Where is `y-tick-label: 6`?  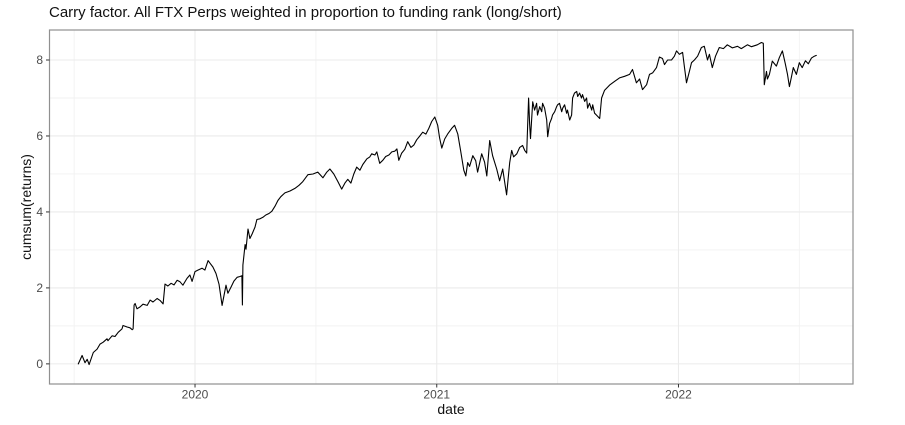
y-tick-label: 6 is located at coordinates (39, 136).